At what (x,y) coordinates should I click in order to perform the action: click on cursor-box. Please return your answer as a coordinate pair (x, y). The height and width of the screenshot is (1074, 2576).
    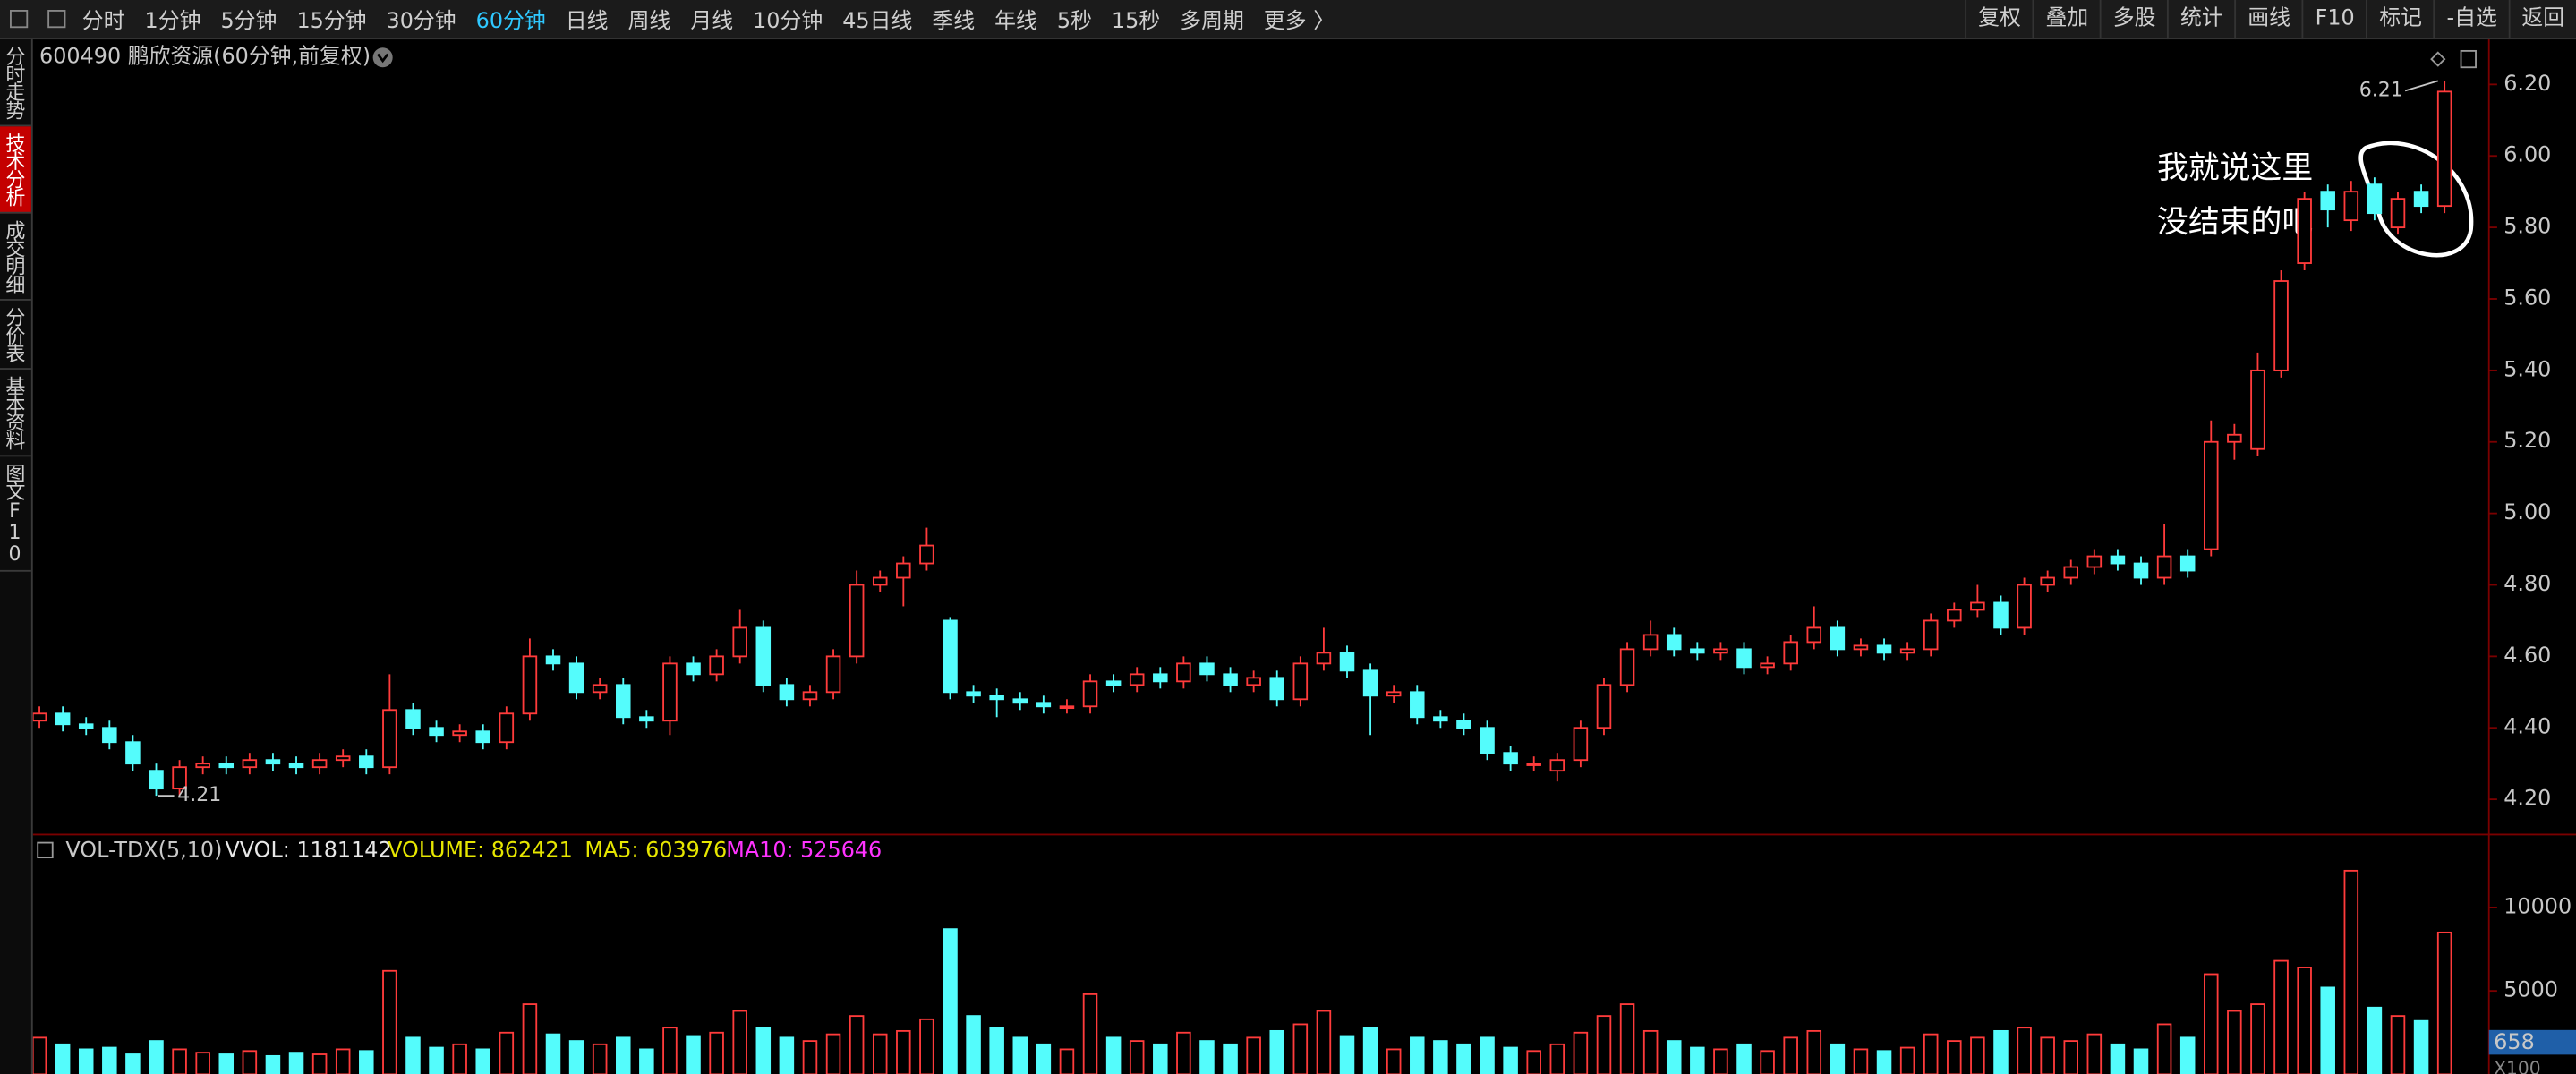
    Looking at the image, I should click on (2532, 1042).